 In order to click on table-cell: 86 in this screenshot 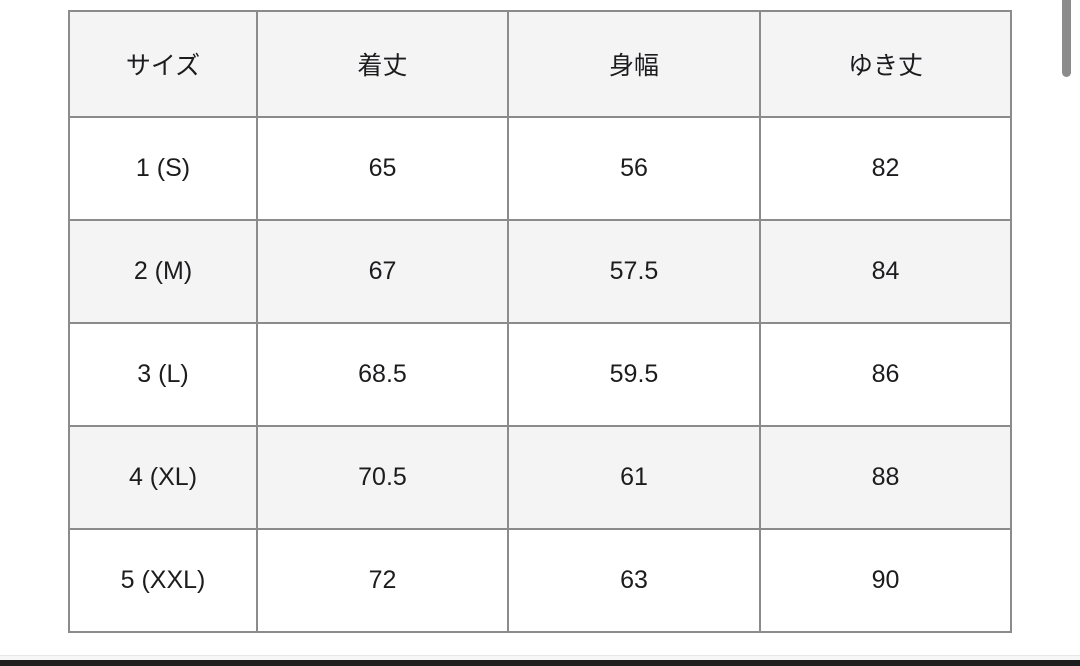, I will do `click(885, 374)`.